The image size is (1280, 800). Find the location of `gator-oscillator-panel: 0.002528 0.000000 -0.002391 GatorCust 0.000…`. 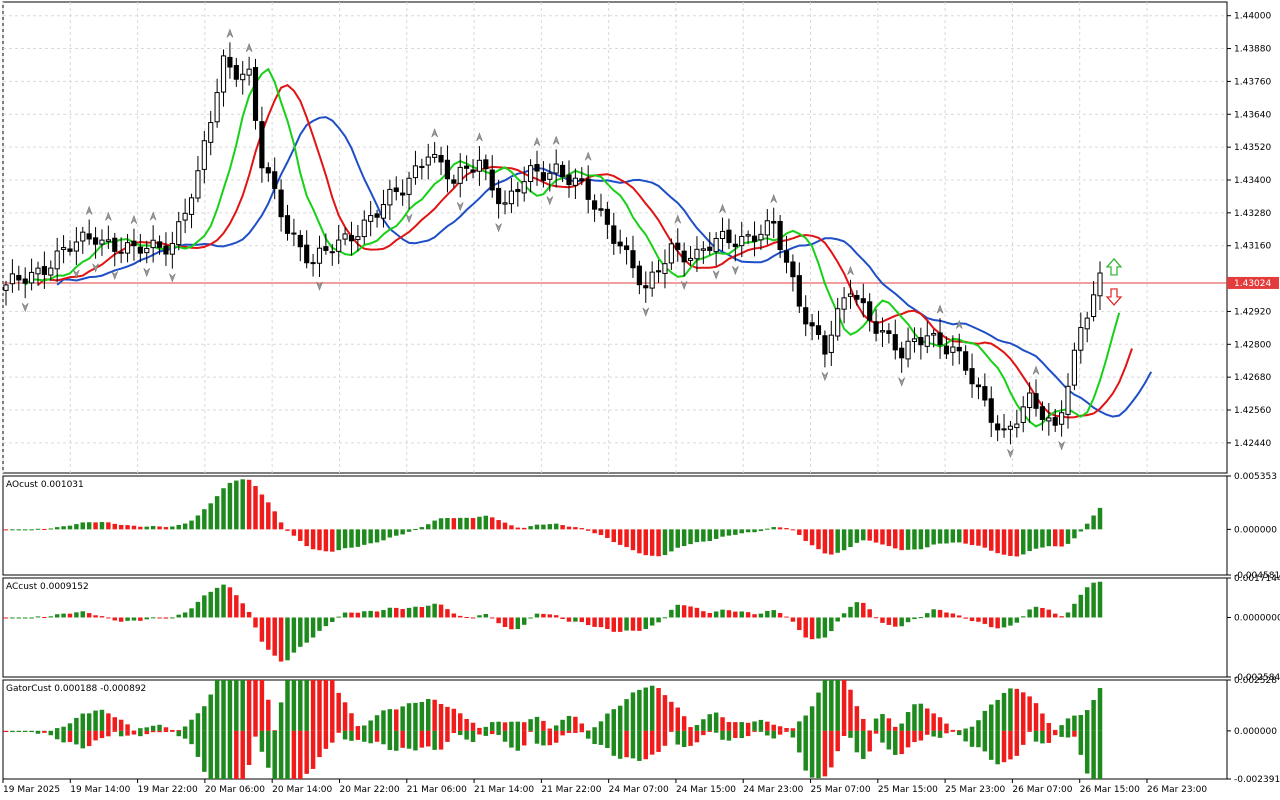

gator-oscillator-panel: 0.002528 0.000000 -0.002391 GatorCust 0.000… is located at coordinates (641, 730).